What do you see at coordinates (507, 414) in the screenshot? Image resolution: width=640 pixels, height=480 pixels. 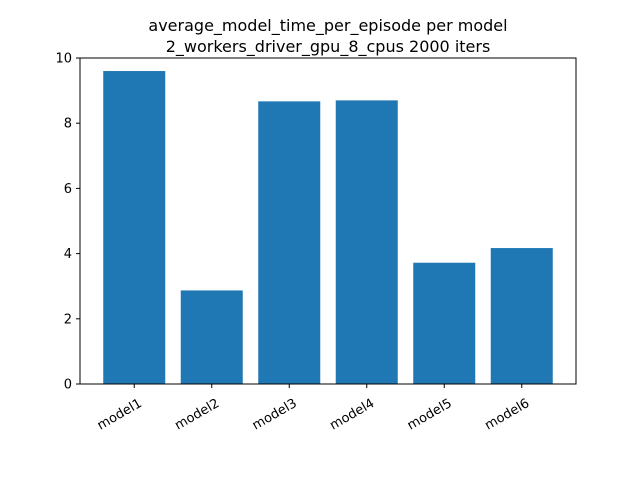 I see `x-tick-label: model6` at bounding box center [507, 414].